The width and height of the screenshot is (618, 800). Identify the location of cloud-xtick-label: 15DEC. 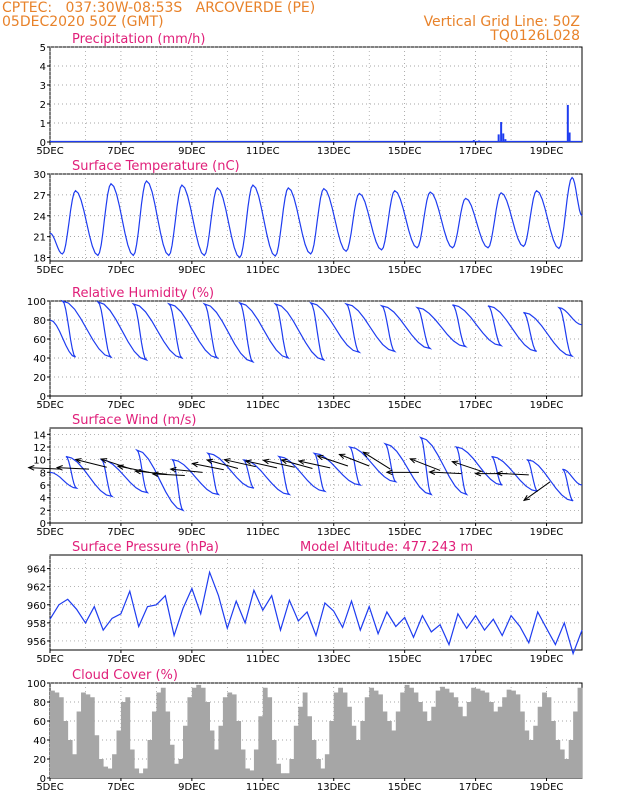
(405, 787).